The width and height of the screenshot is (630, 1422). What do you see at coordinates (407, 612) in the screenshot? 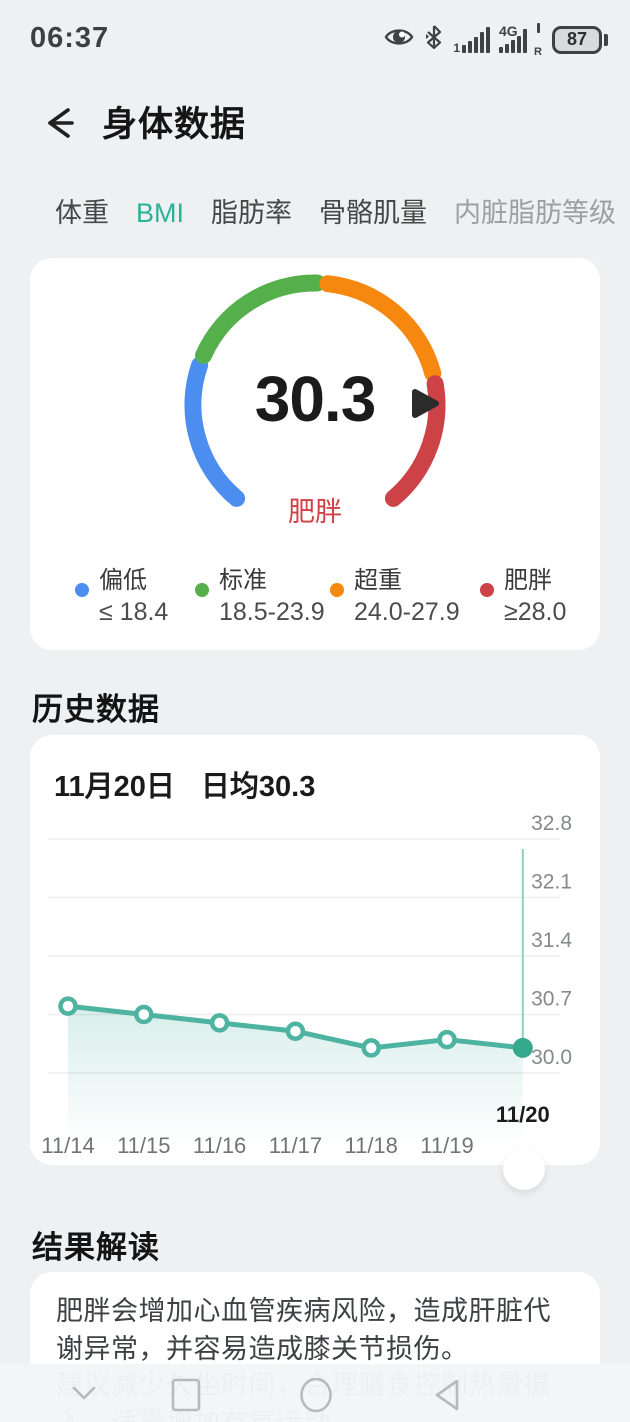
I see `legend-range: 24.0-27.9` at bounding box center [407, 612].